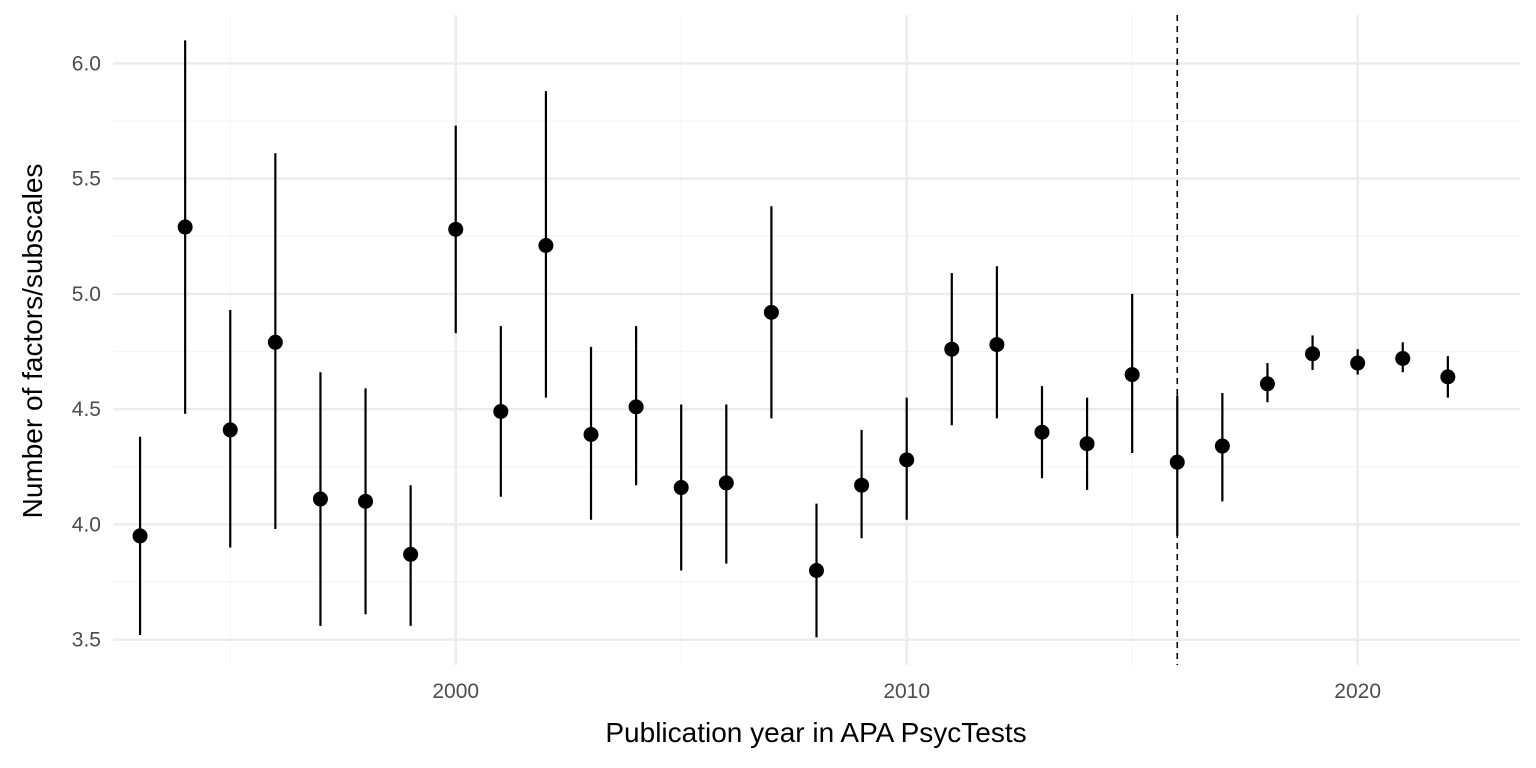  I want to click on x-tick-labels: 2000 2010 2020, so click(906, 691).